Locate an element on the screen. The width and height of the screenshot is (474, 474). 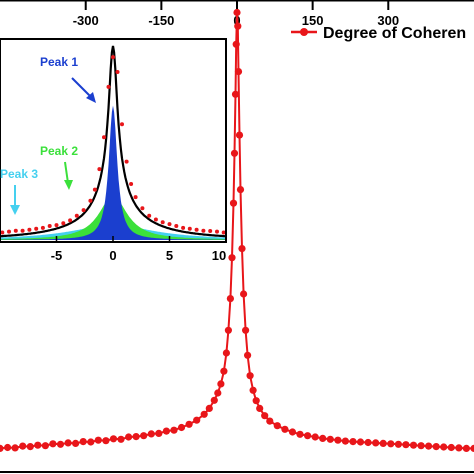
peak-2-arrowhead is located at coordinates (68, 185).